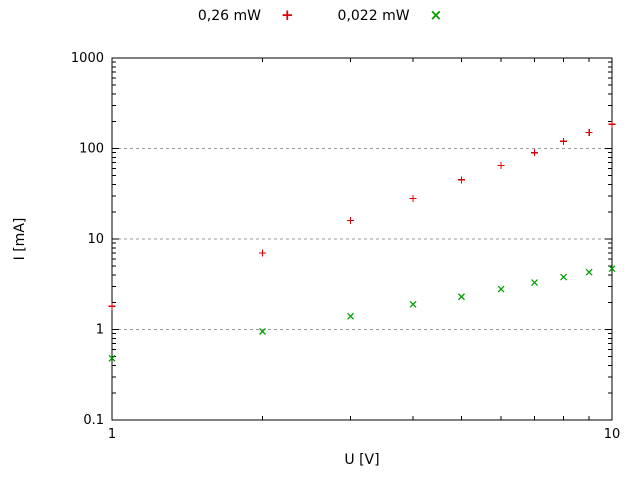 The width and height of the screenshot is (640, 480). What do you see at coordinates (100, 330) in the screenshot?
I see `y-tick-label: 1` at bounding box center [100, 330].